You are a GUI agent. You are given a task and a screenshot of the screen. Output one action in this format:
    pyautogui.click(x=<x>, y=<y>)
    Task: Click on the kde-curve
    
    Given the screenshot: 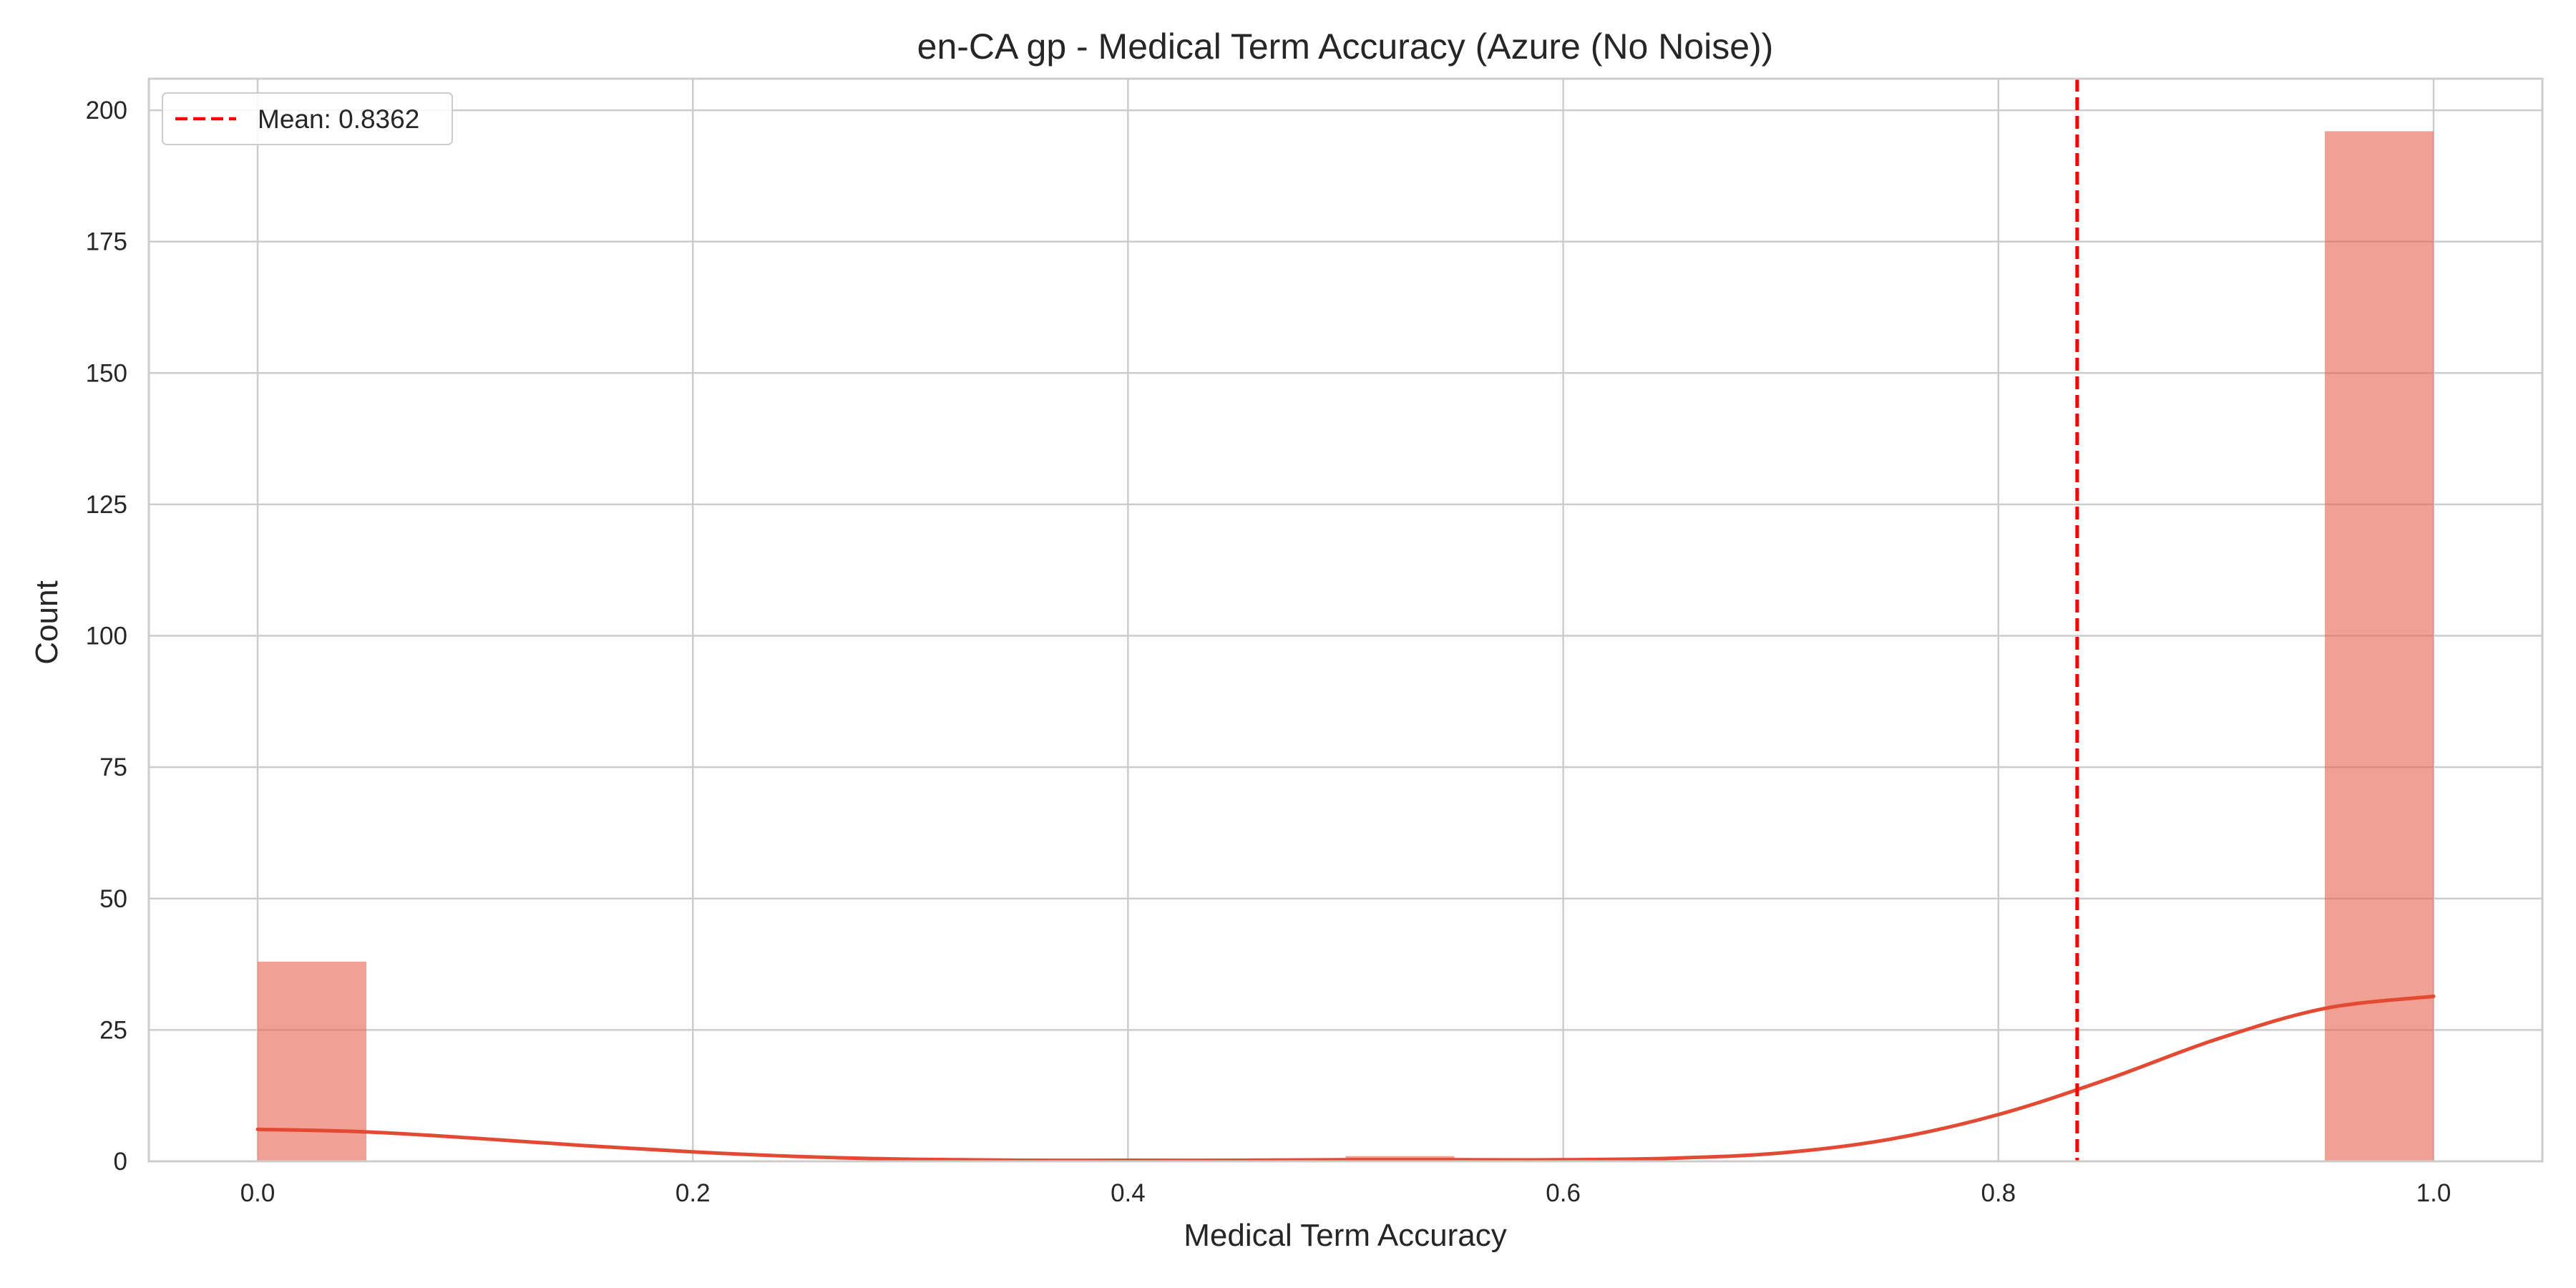 What is the action you would take?
    pyautogui.click(x=1345, y=1078)
    